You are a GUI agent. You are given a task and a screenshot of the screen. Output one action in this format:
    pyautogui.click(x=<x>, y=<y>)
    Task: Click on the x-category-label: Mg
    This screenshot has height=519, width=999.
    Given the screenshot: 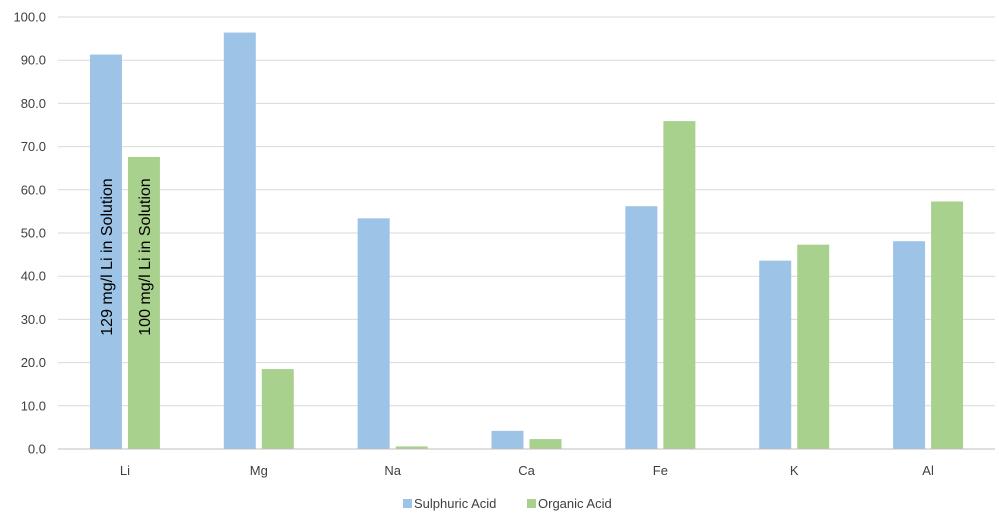 What is the action you would take?
    pyautogui.click(x=259, y=470)
    